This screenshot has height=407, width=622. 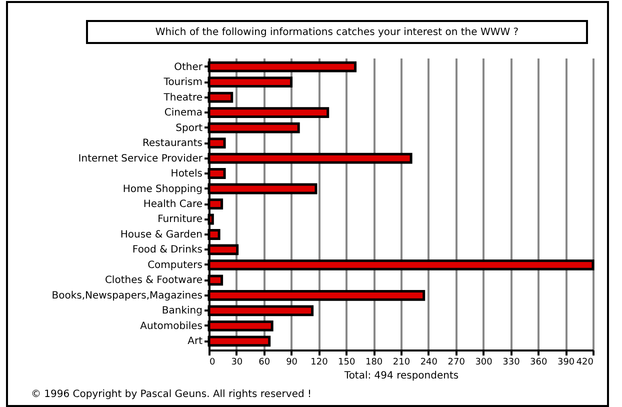 I want to click on x-tick-label: 180, so click(x=374, y=363).